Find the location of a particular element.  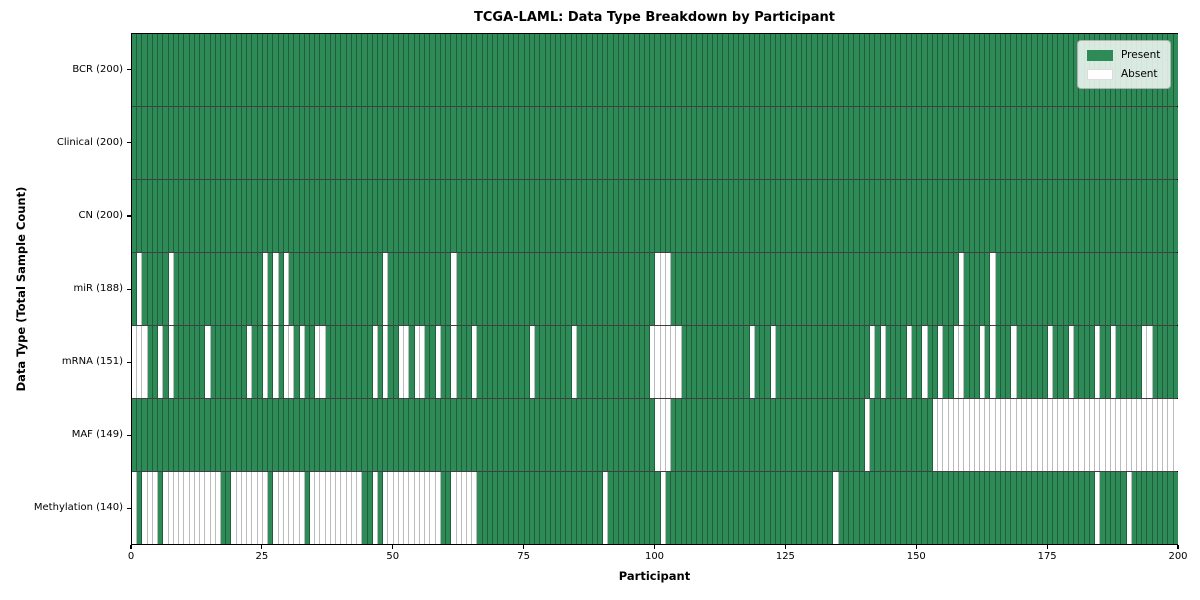

y-tick-label-BCR: BCR (200) is located at coordinates (97, 69).